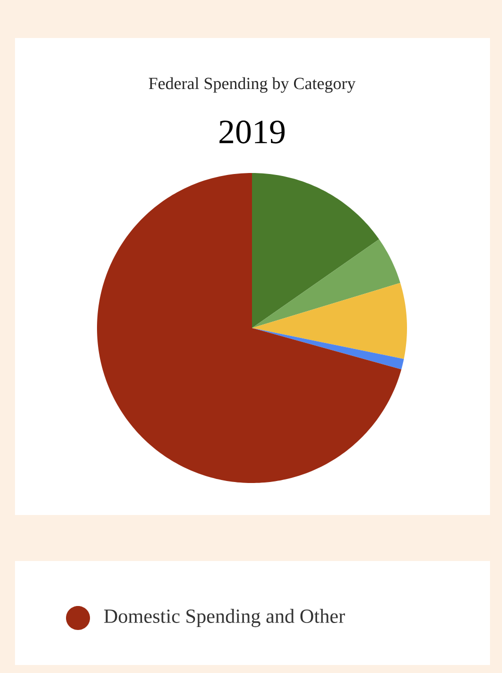 The image size is (502, 673). Describe the element at coordinates (252, 85) in the screenshot. I see `chart-title: Federal Spending by Category` at that location.